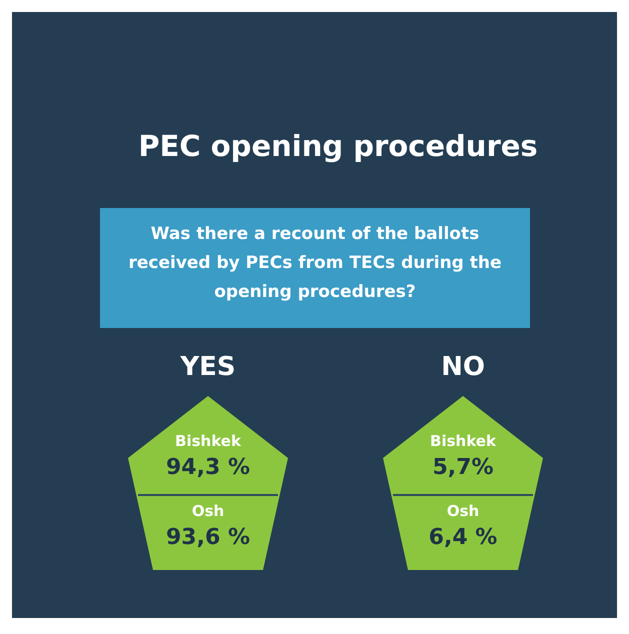 This screenshot has width=629, height=634. Describe the element at coordinates (463, 537) in the screenshot. I see `data-label: 6,4 %` at that location.